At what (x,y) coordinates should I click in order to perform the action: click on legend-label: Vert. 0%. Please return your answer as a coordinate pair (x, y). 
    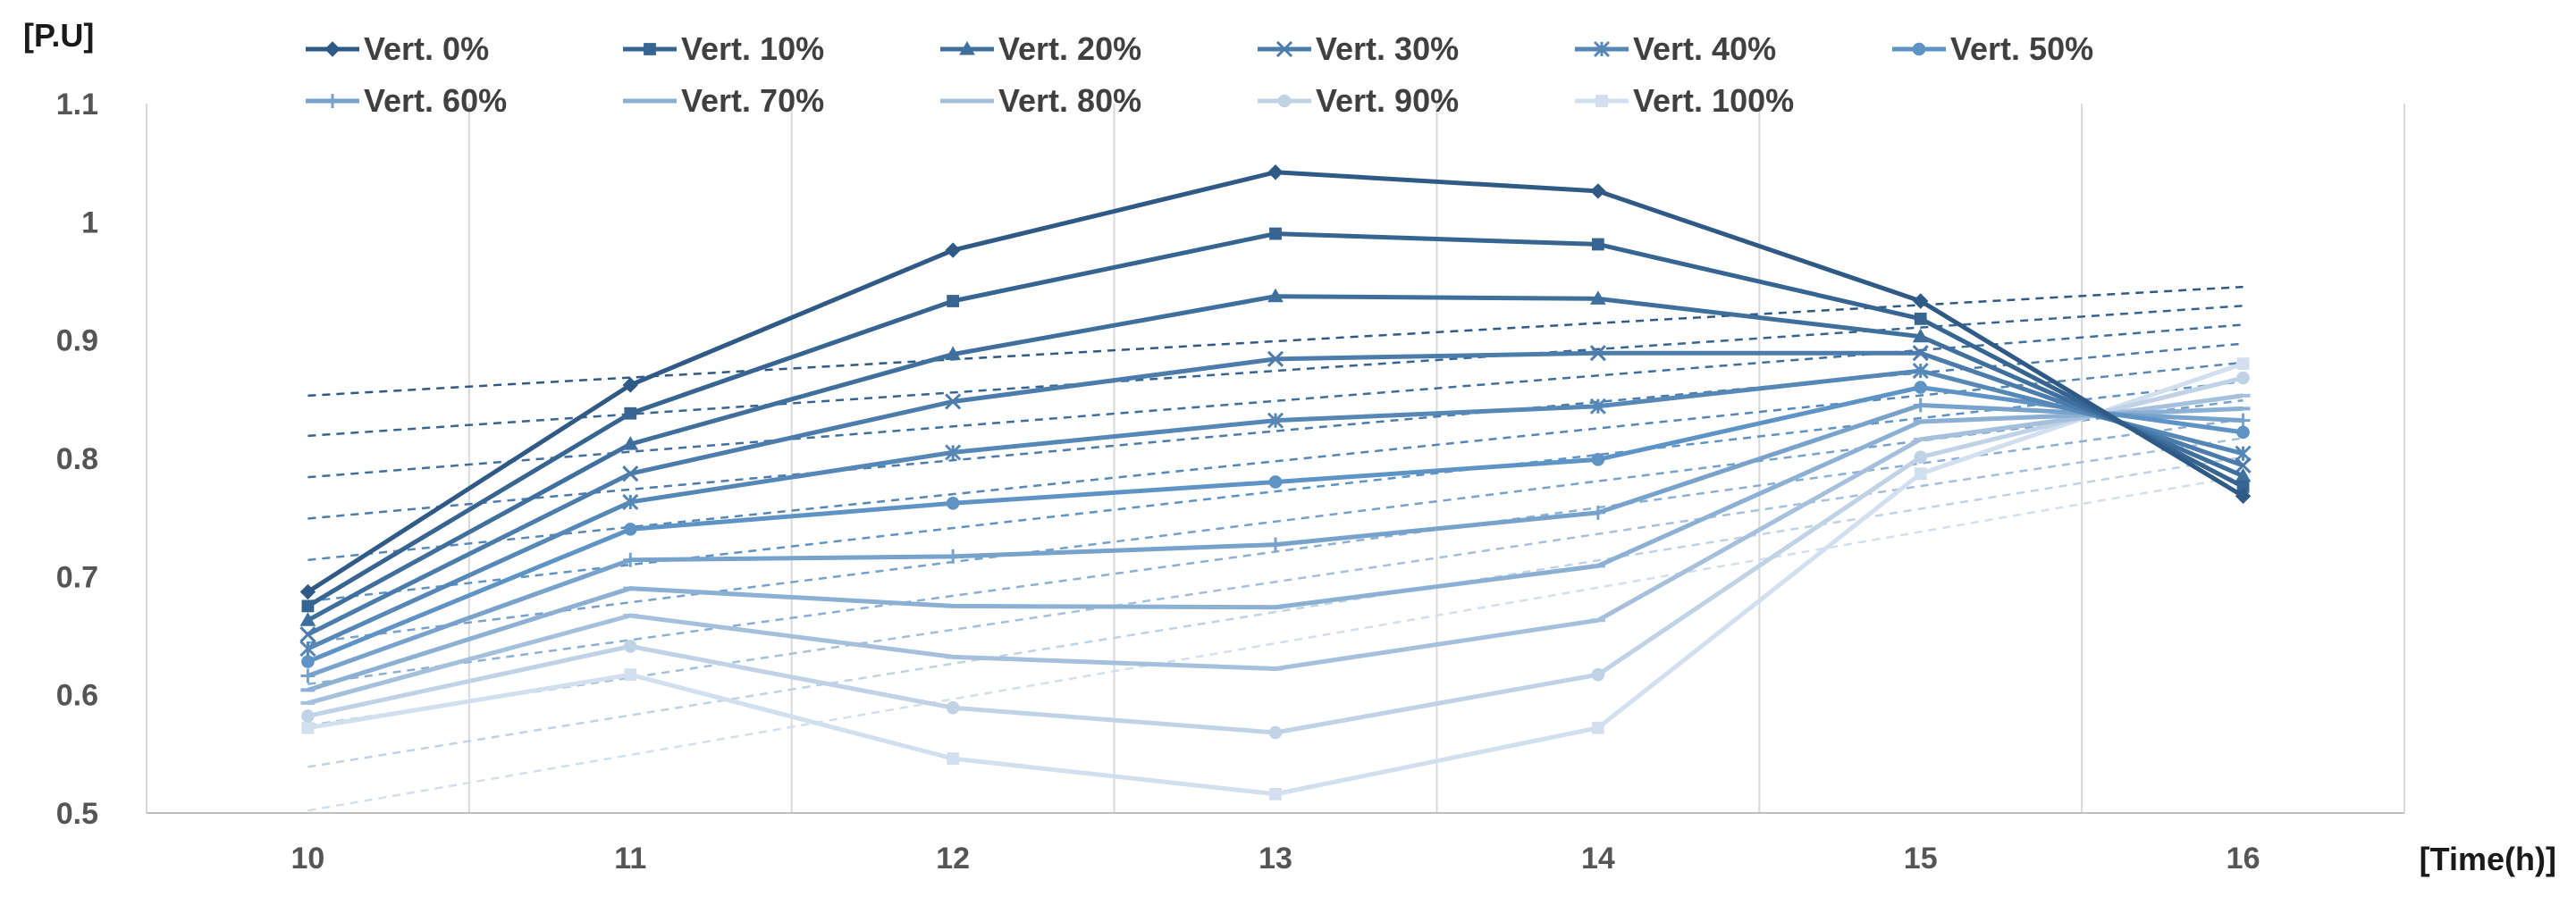
    Looking at the image, I should click on (427, 49).